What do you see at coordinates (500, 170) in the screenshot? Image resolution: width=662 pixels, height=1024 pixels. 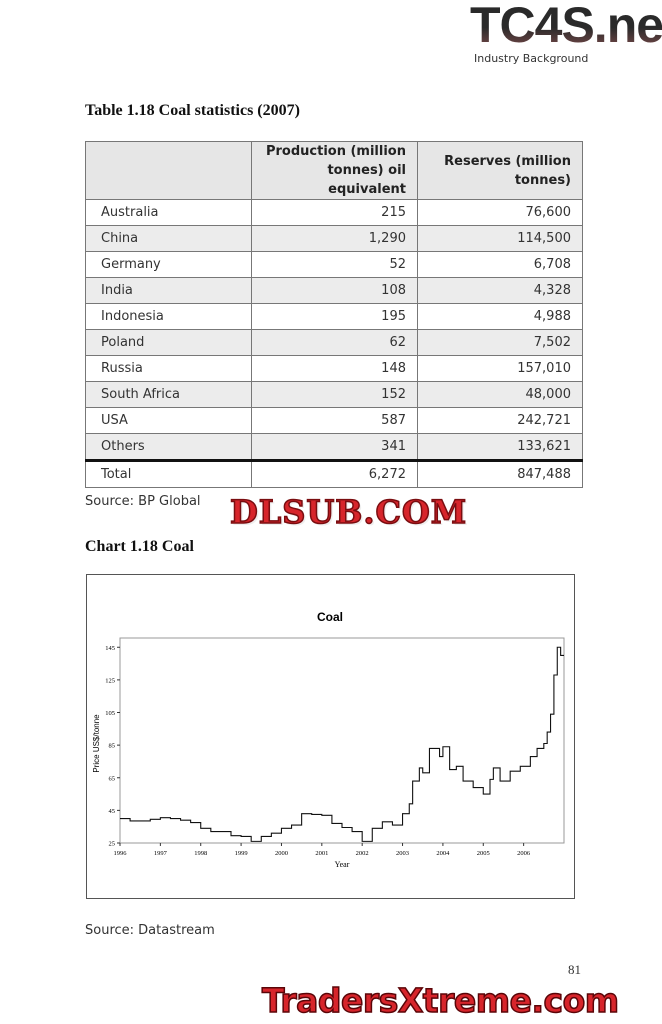 I see `column-header-reserves: Reserves (million tonnes)` at bounding box center [500, 170].